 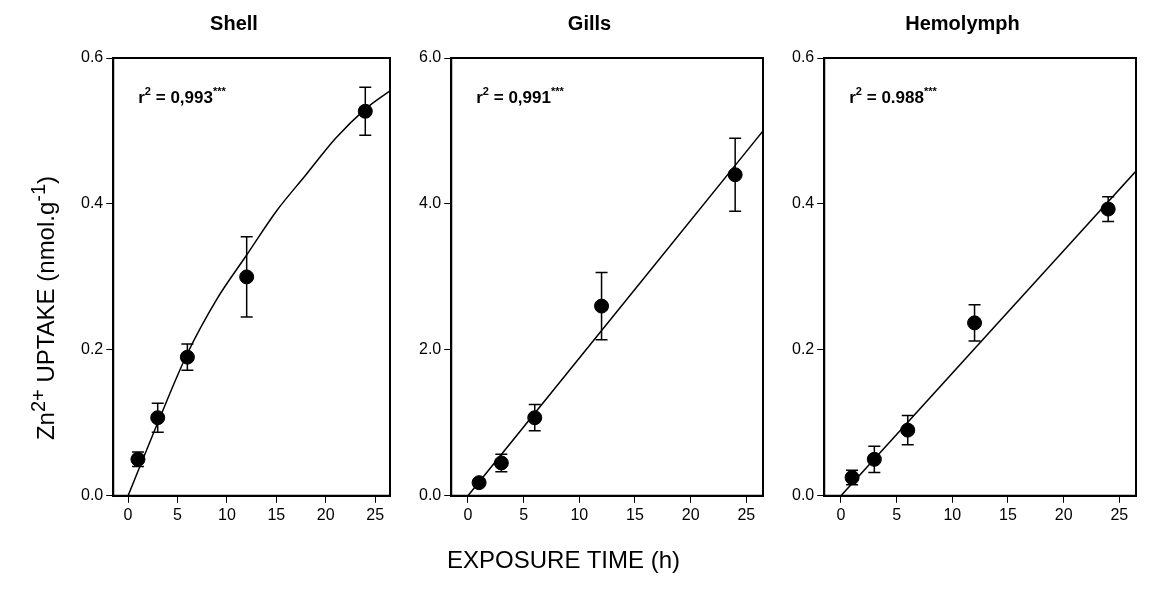 What do you see at coordinates (962, 22) in the screenshot?
I see `chart-title: Hemolymph` at bounding box center [962, 22].